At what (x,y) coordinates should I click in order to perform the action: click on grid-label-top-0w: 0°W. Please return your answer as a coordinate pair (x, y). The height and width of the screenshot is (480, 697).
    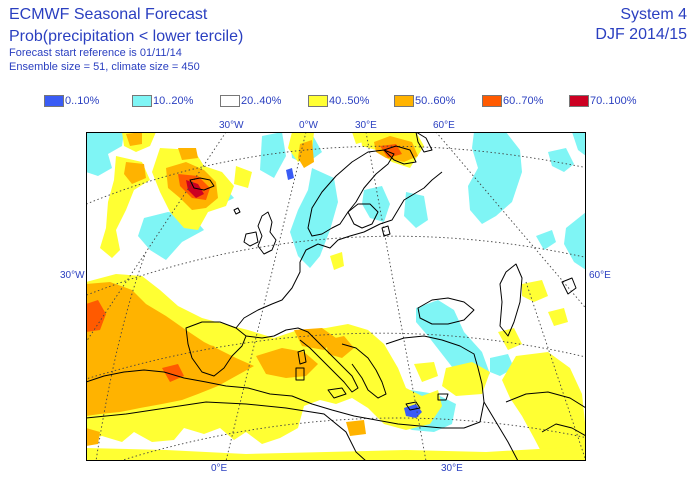
    Looking at the image, I should click on (308, 125).